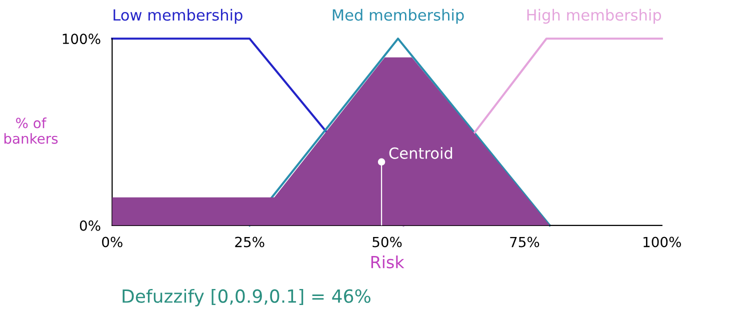 The width and height of the screenshot is (733, 322). I want to click on series-label: Low membership, so click(178, 16).